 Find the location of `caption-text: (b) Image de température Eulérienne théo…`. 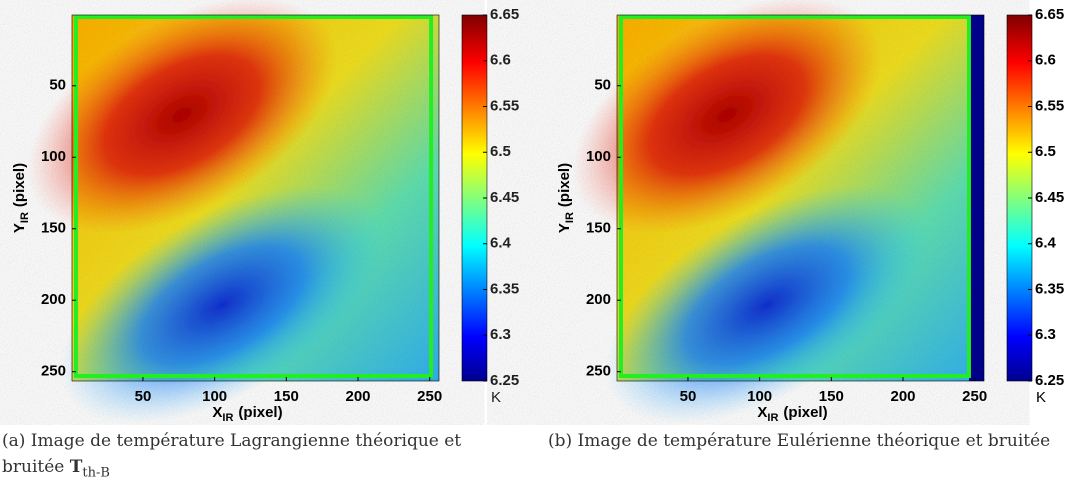

caption-text: (b) Image de température Eulérienne théo… is located at coordinates (799, 441).